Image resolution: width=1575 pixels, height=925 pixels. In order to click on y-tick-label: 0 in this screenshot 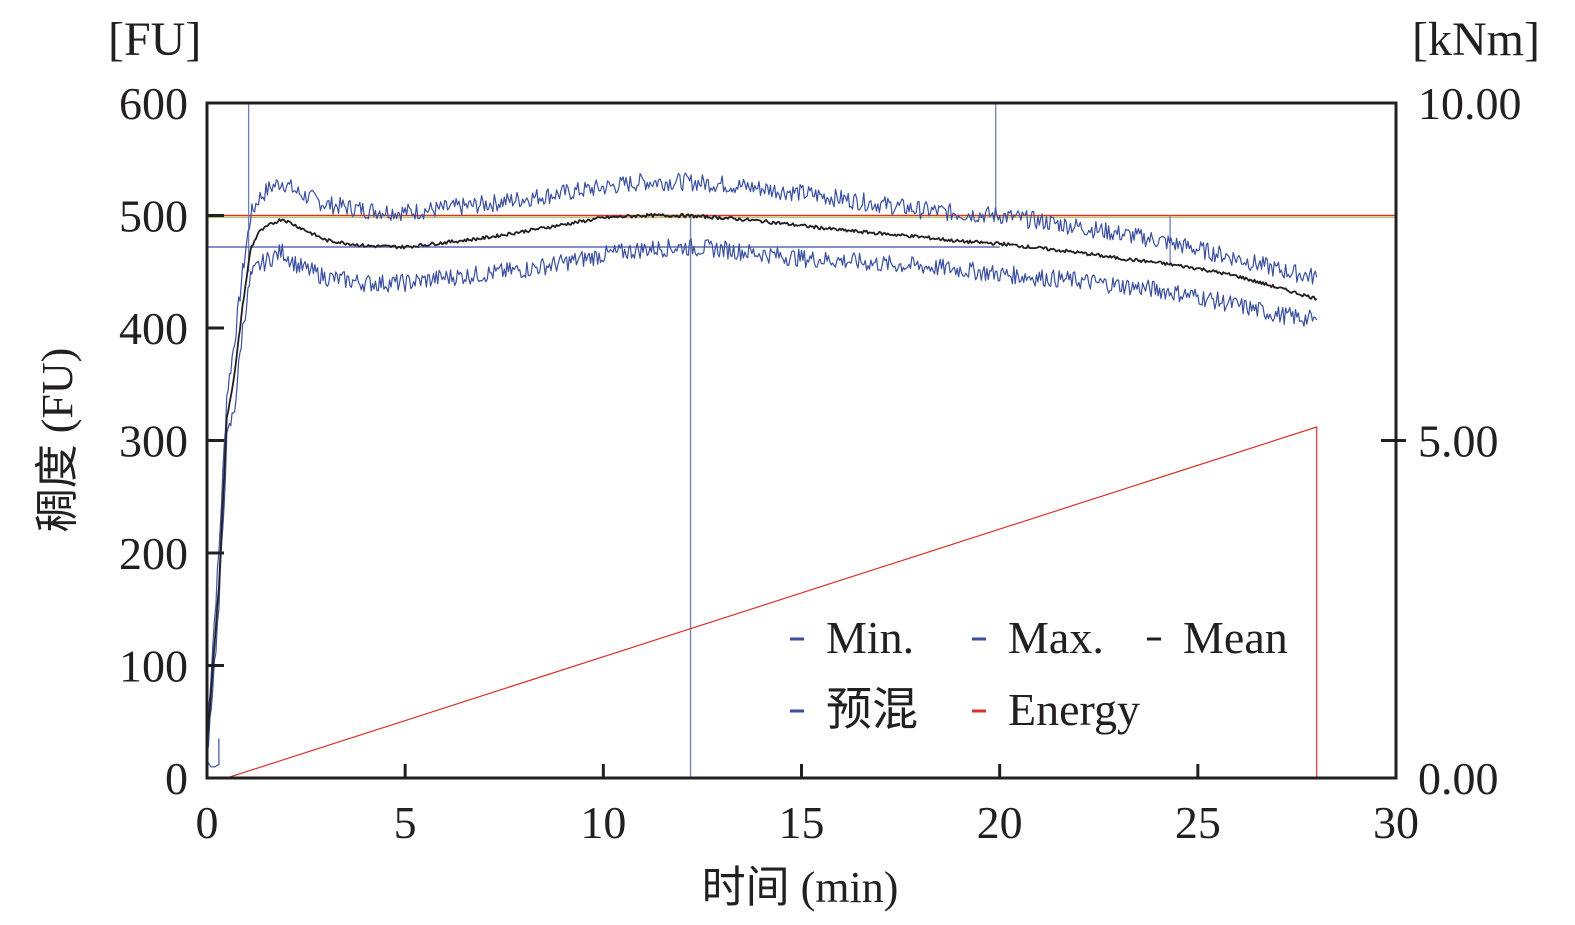, I will do `click(176, 778)`.